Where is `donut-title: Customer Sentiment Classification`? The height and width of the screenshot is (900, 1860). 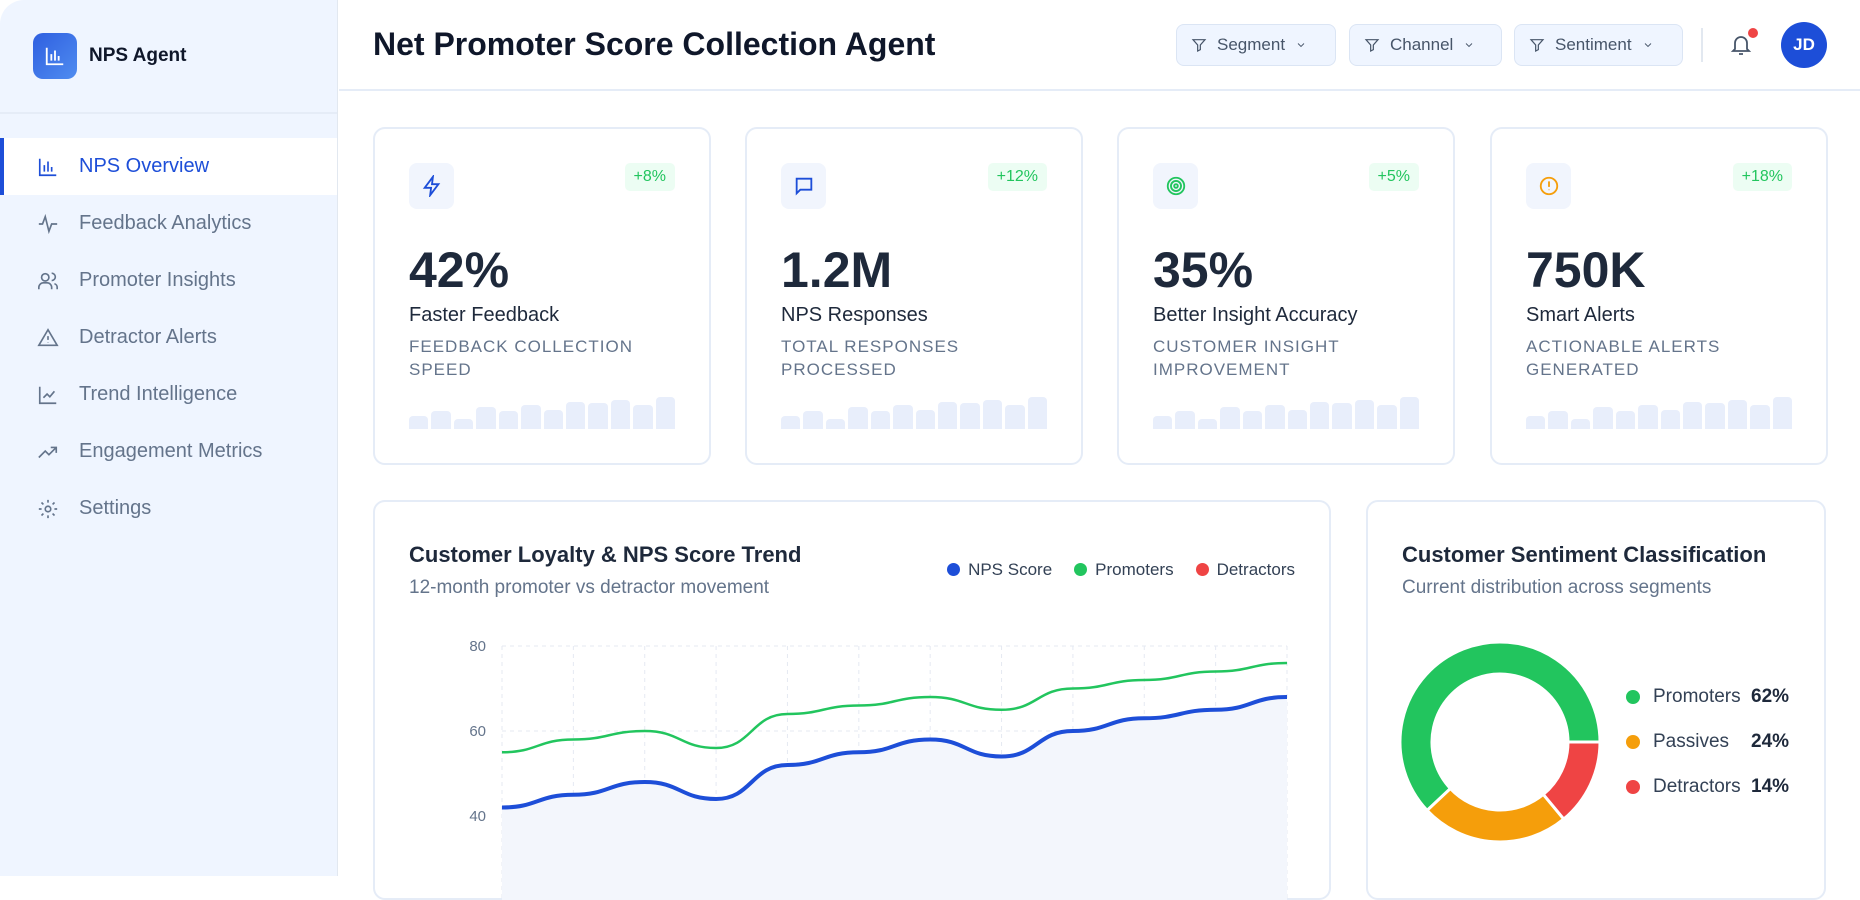 donut-title: Customer Sentiment Classification is located at coordinates (1584, 554).